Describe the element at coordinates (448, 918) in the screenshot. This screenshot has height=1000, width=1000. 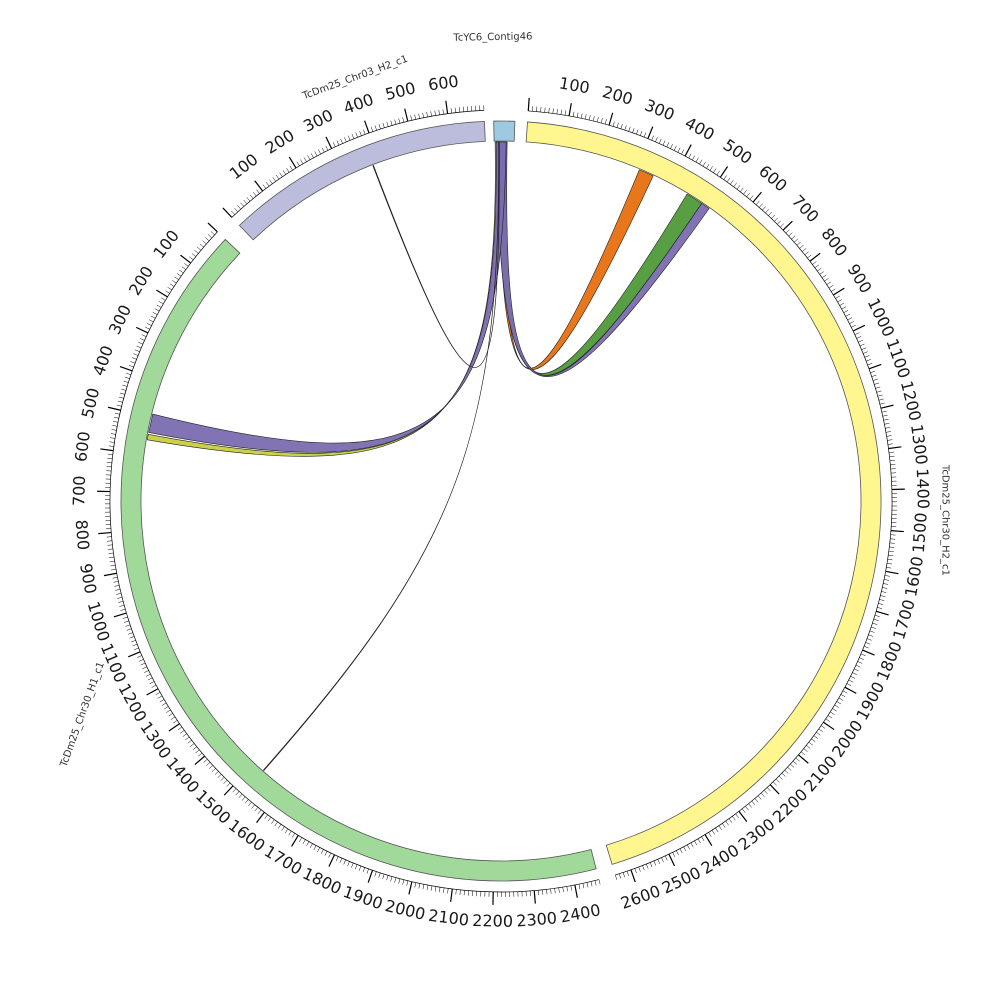
I see `tick-label-chr30h1: 2100` at that location.